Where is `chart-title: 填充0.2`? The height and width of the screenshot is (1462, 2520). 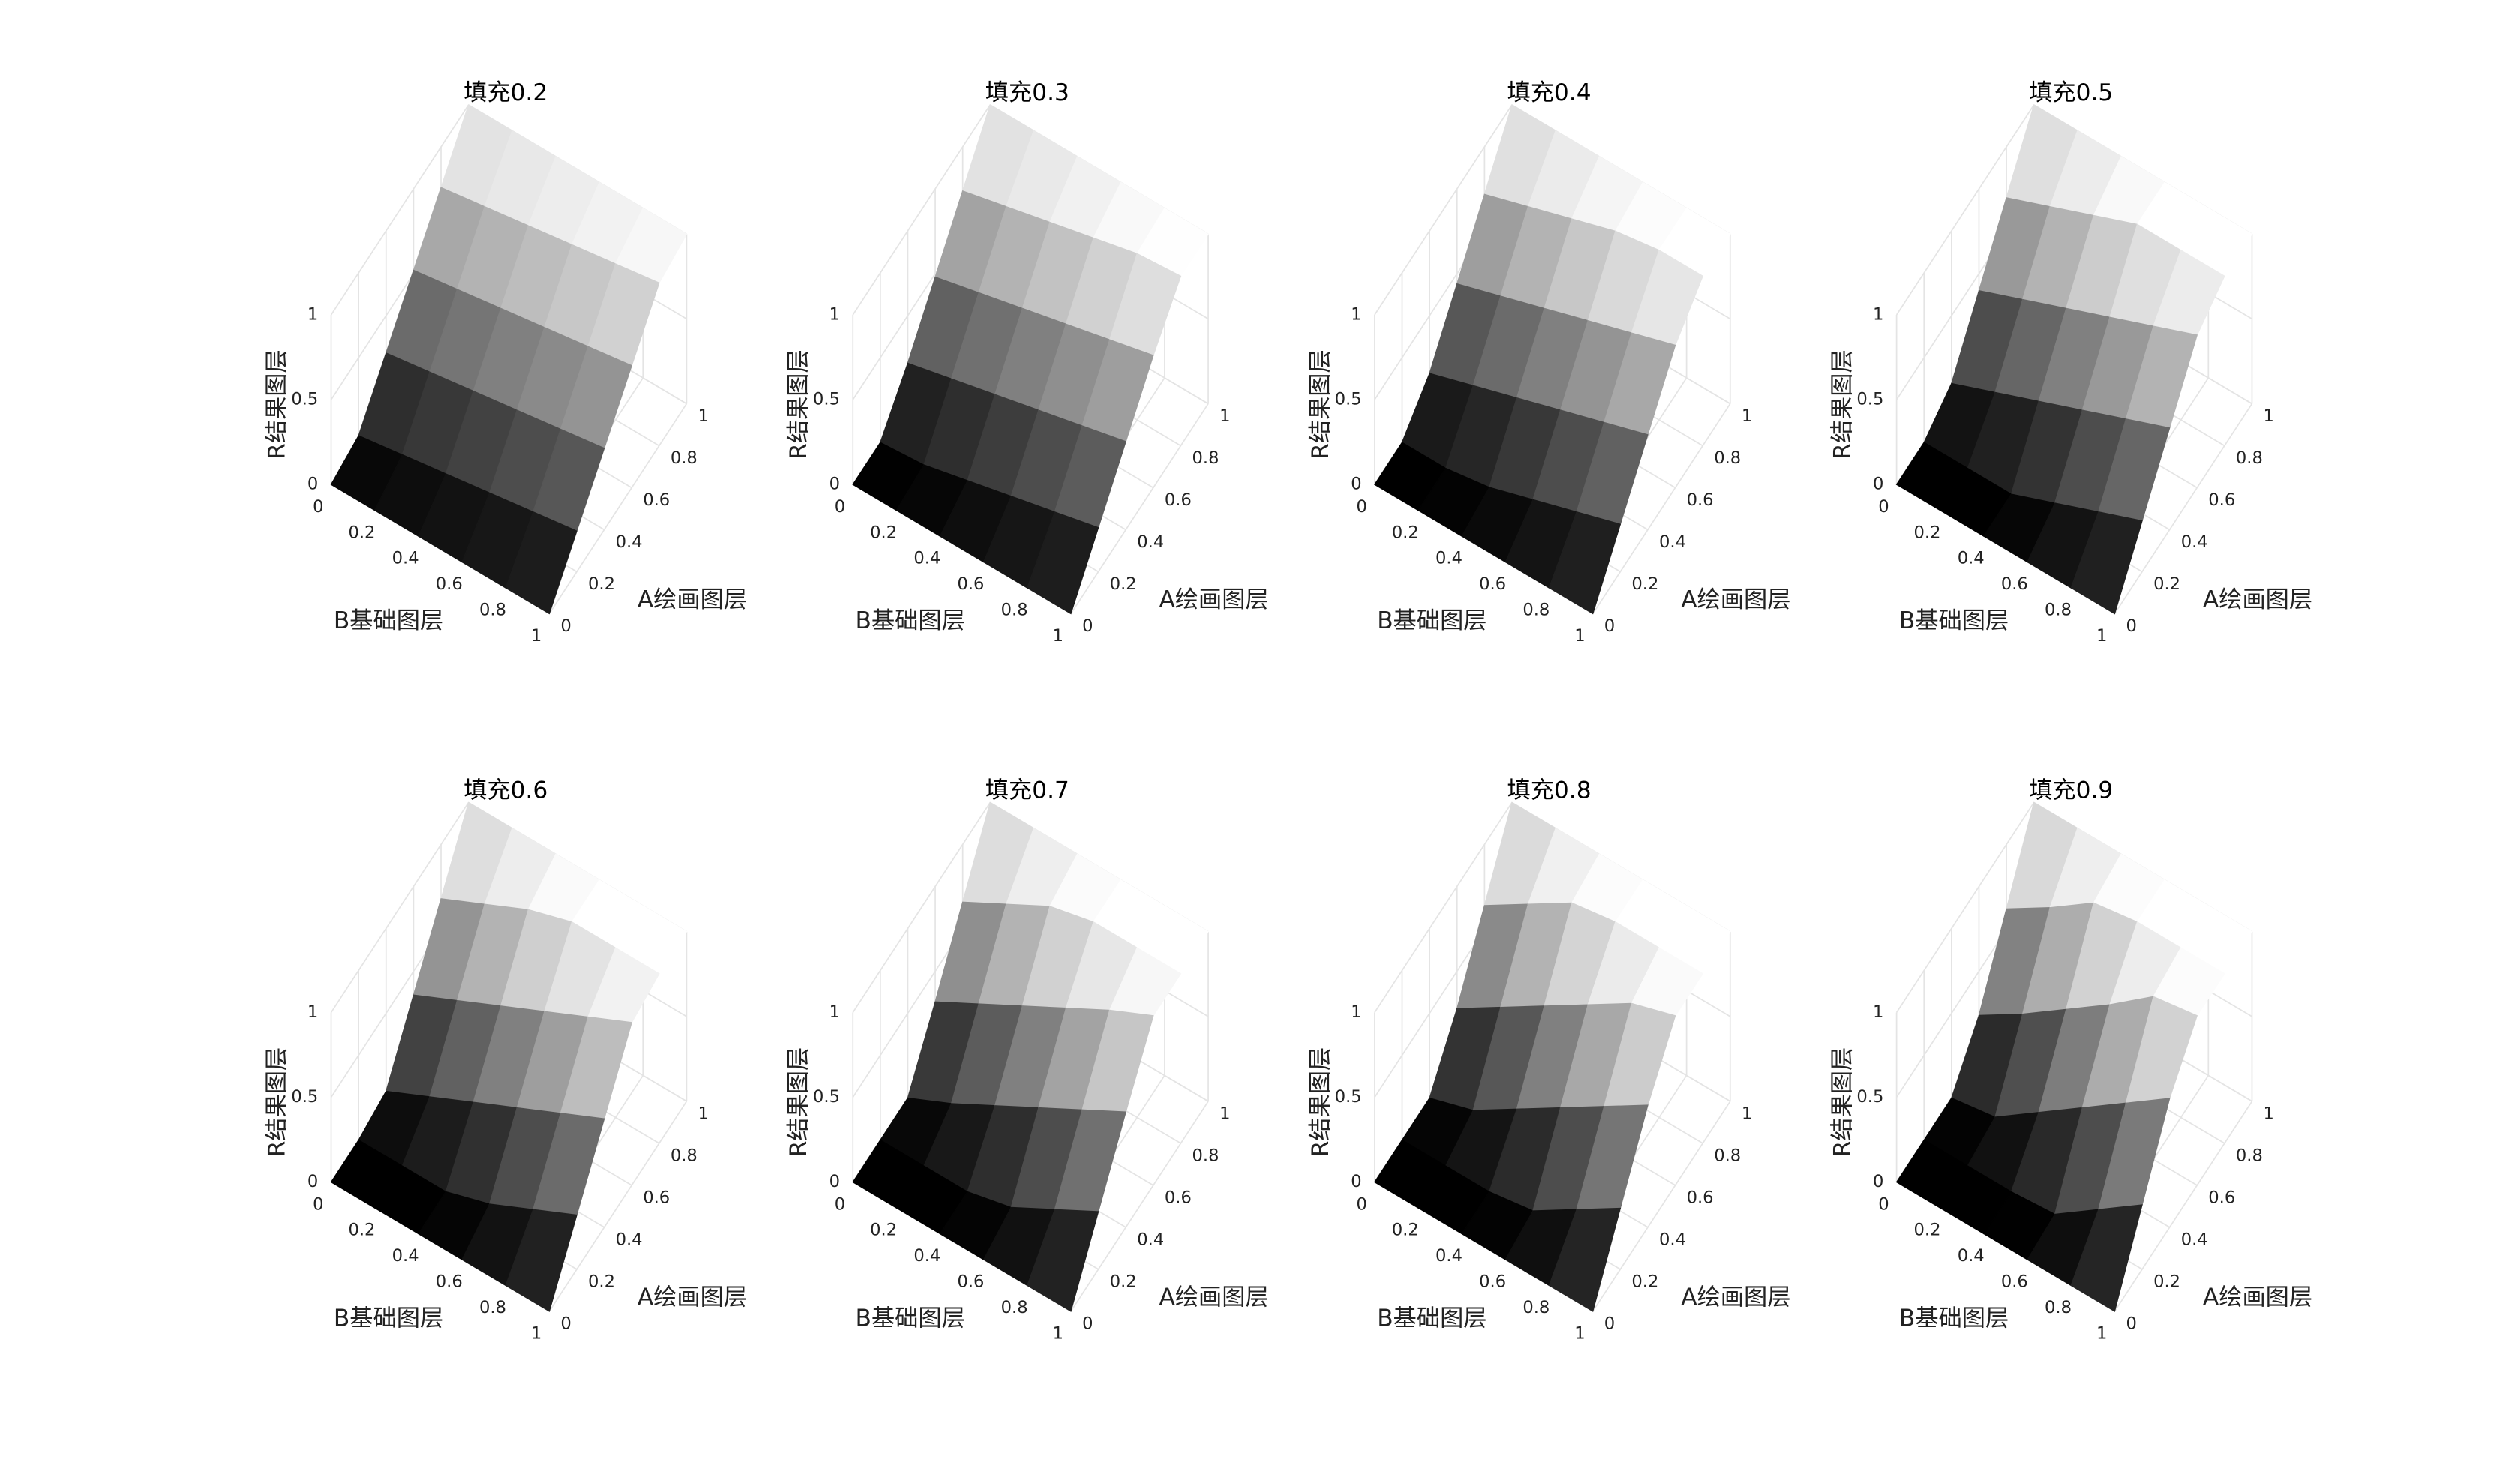
chart-title: 填充0.2 is located at coordinates (506, 92).